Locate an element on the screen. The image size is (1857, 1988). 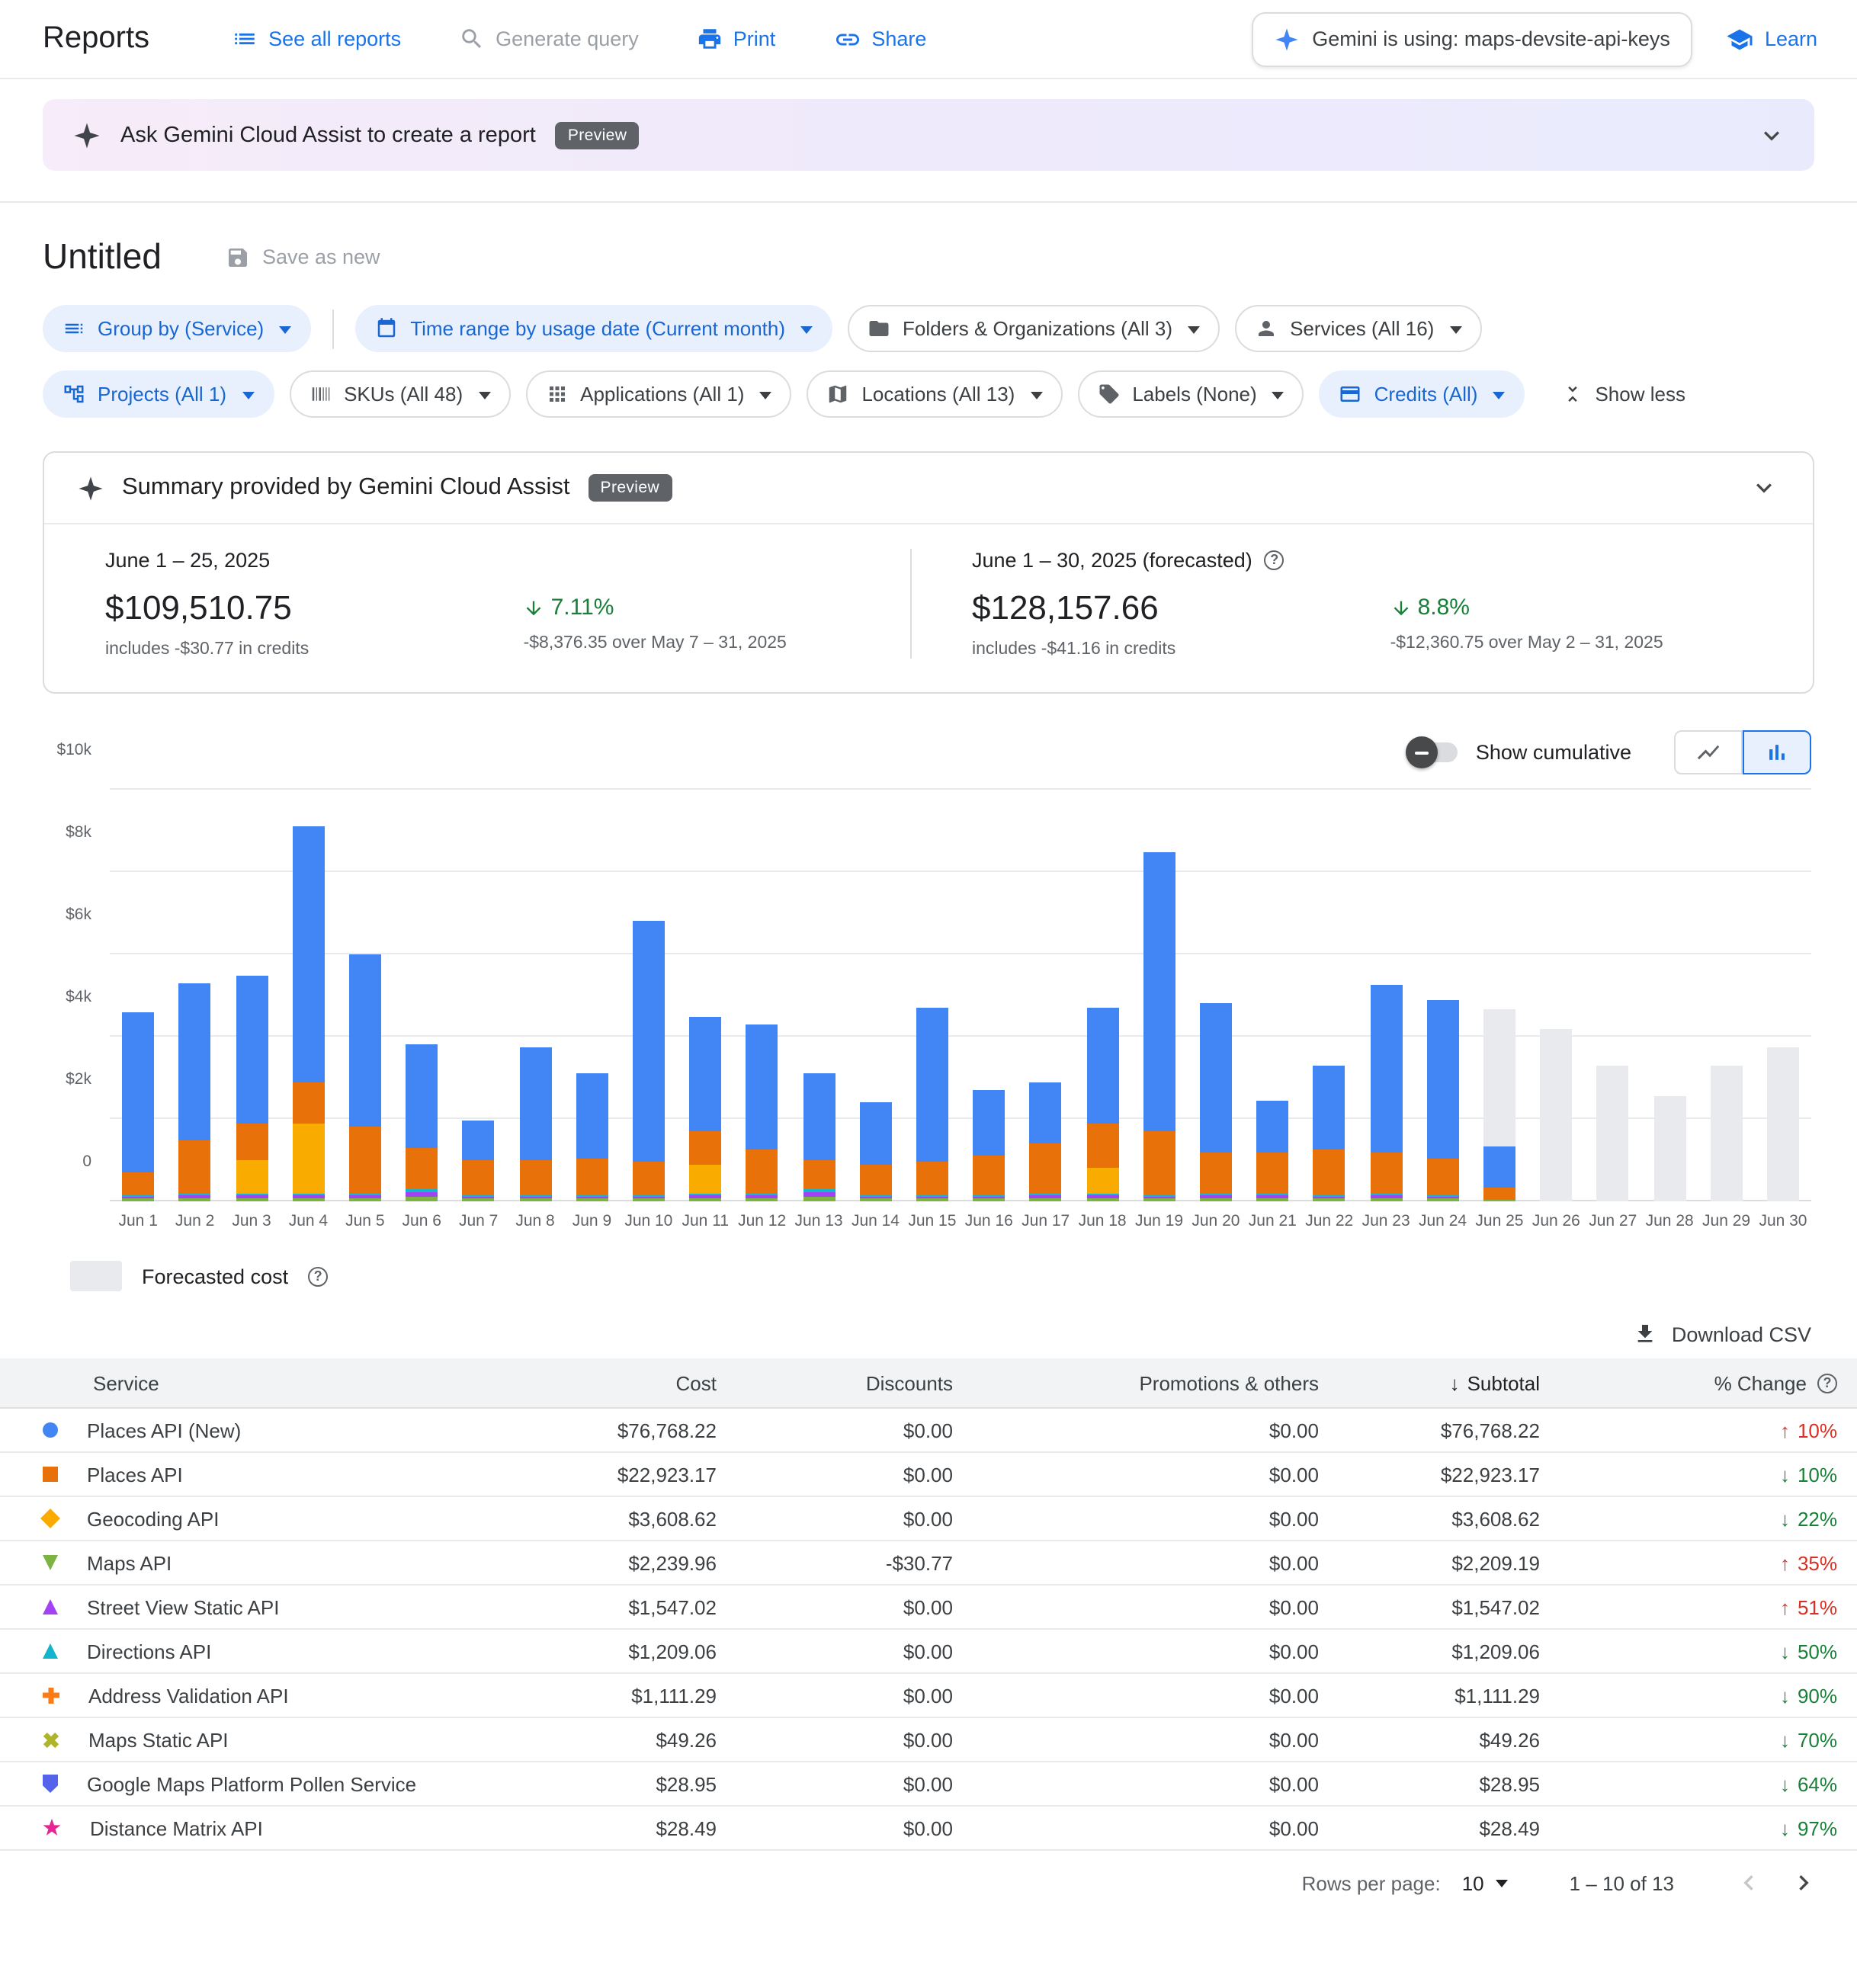
save-as-new-button: Save as new is located at coordinates (303, 257).